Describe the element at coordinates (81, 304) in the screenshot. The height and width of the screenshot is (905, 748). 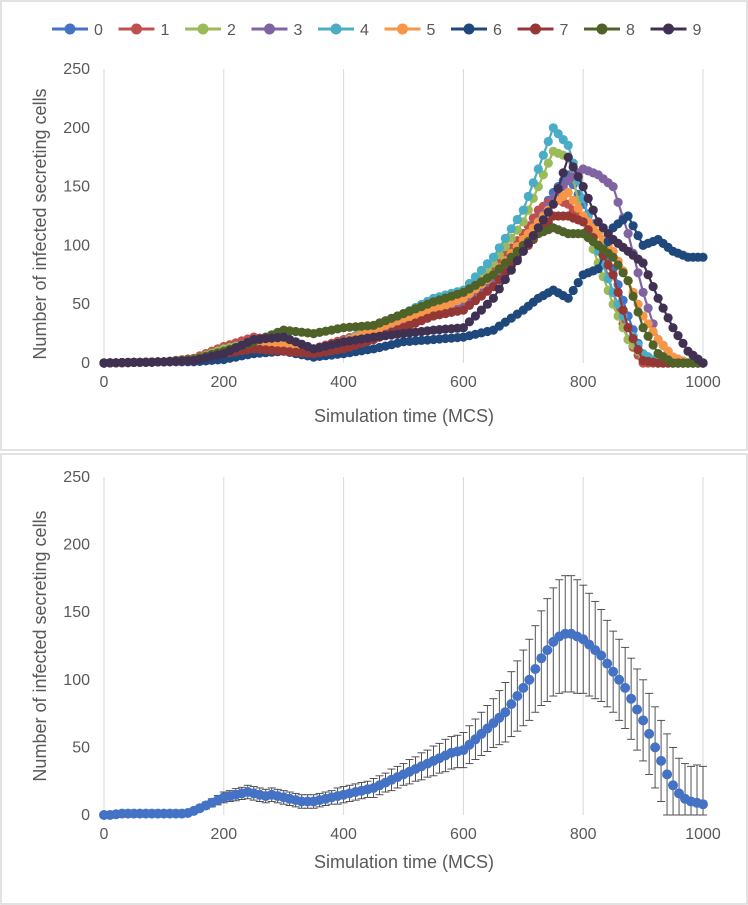
I see `top-y-tick-label: 50` at that location.